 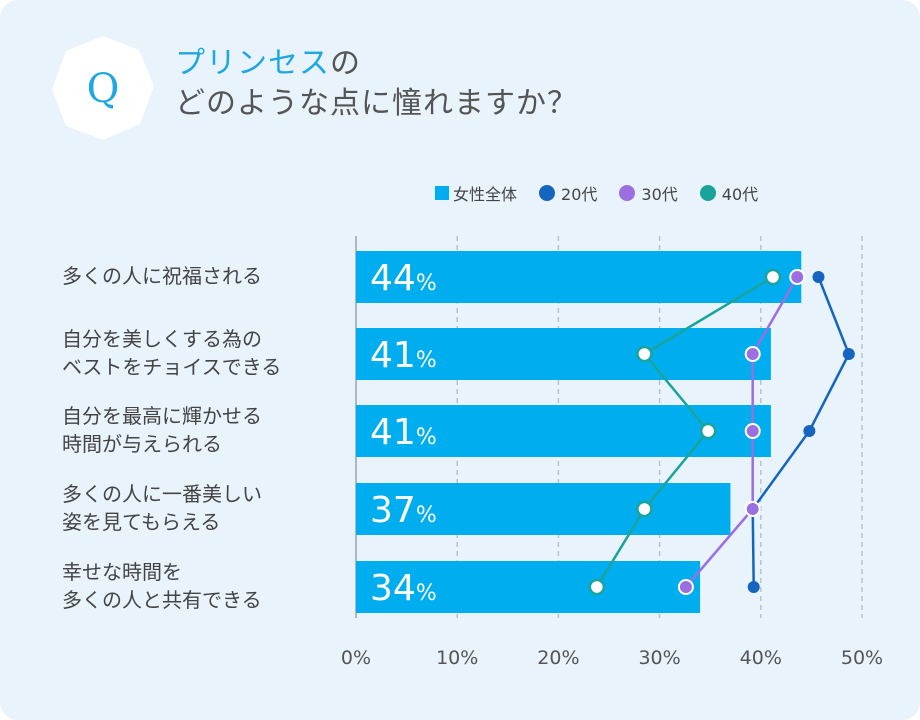 I want to click on category-label: 多くの人に祝福される, so click(x=207, y=276).